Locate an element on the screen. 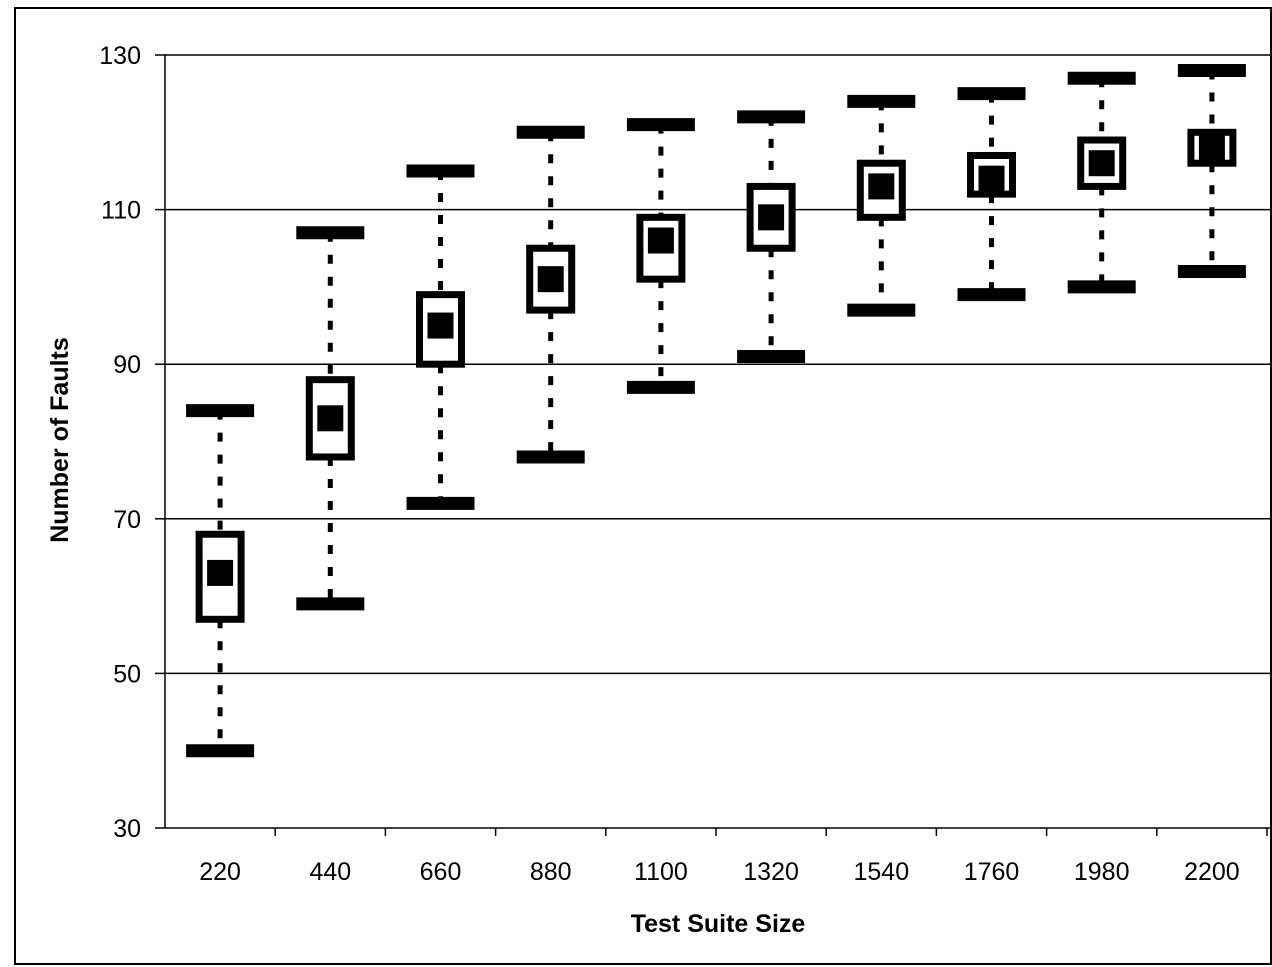  y-tick-label-50: 50 is located at coordinates (127, 674).